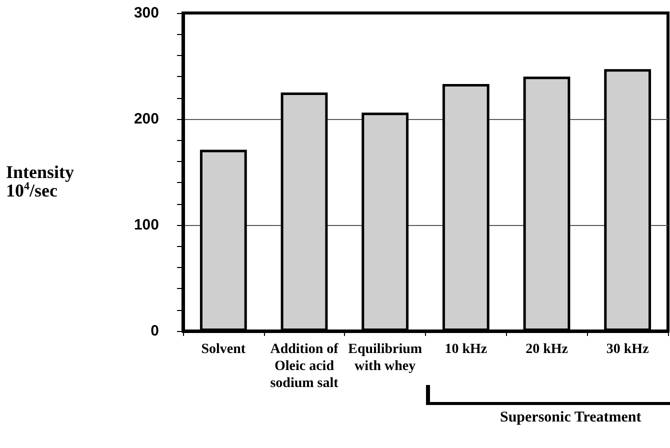 The width and height of the screenshot is (670, 448). I want to click on x-tick-label: 20 kHz, so click(547, 349).